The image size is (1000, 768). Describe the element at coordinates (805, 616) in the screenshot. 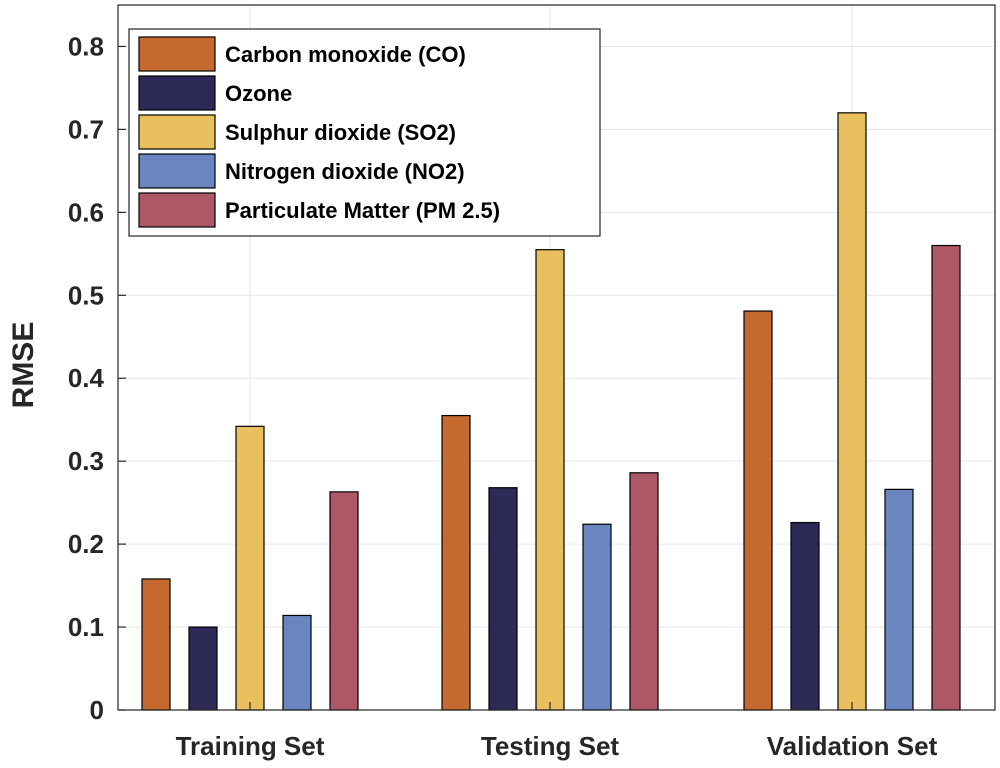

I see `bar-2-validation-set` at that location.